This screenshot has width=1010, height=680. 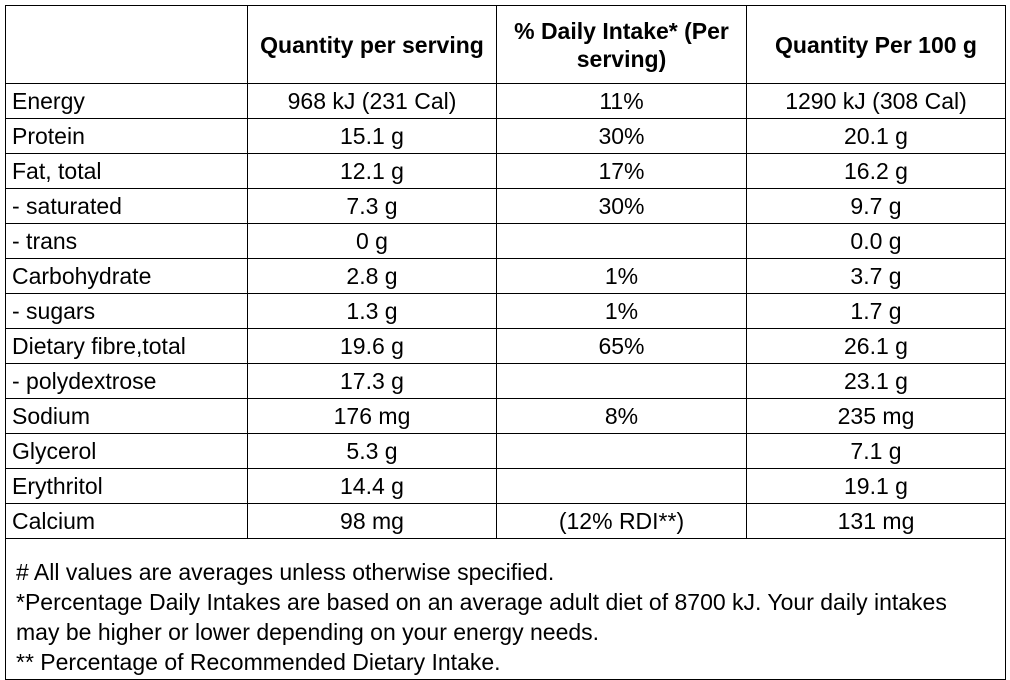 I want to click on nutrient-name: Fat, total, so click(x=126, y=171).